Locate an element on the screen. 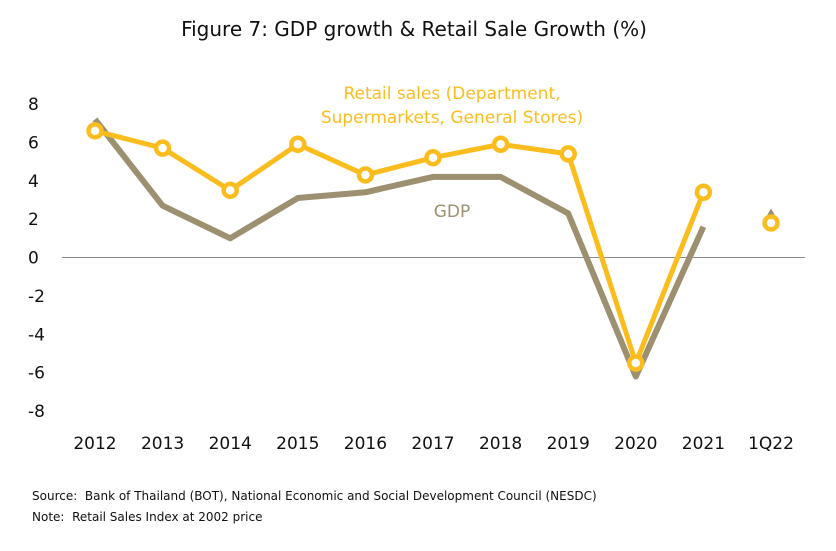 The image size is (836, 551). x-tick-label: 1Q22 is located at coordinates (771, 444).